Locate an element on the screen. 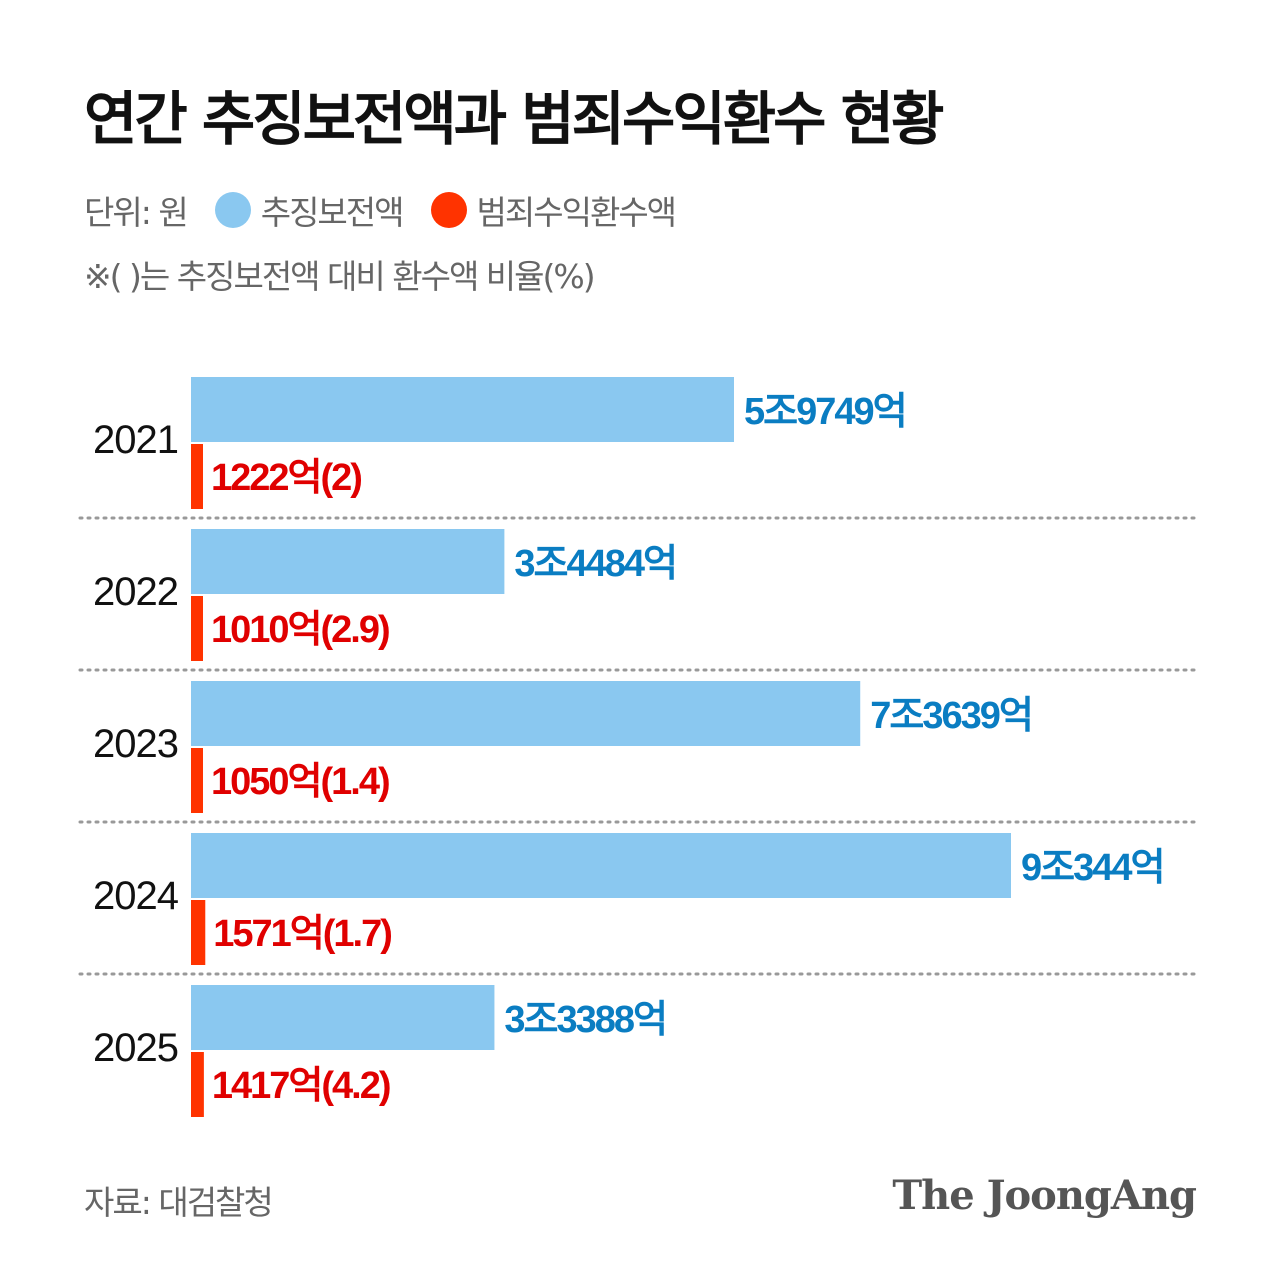  legend-dot-blue-icon is located at coordinates (232, 210).